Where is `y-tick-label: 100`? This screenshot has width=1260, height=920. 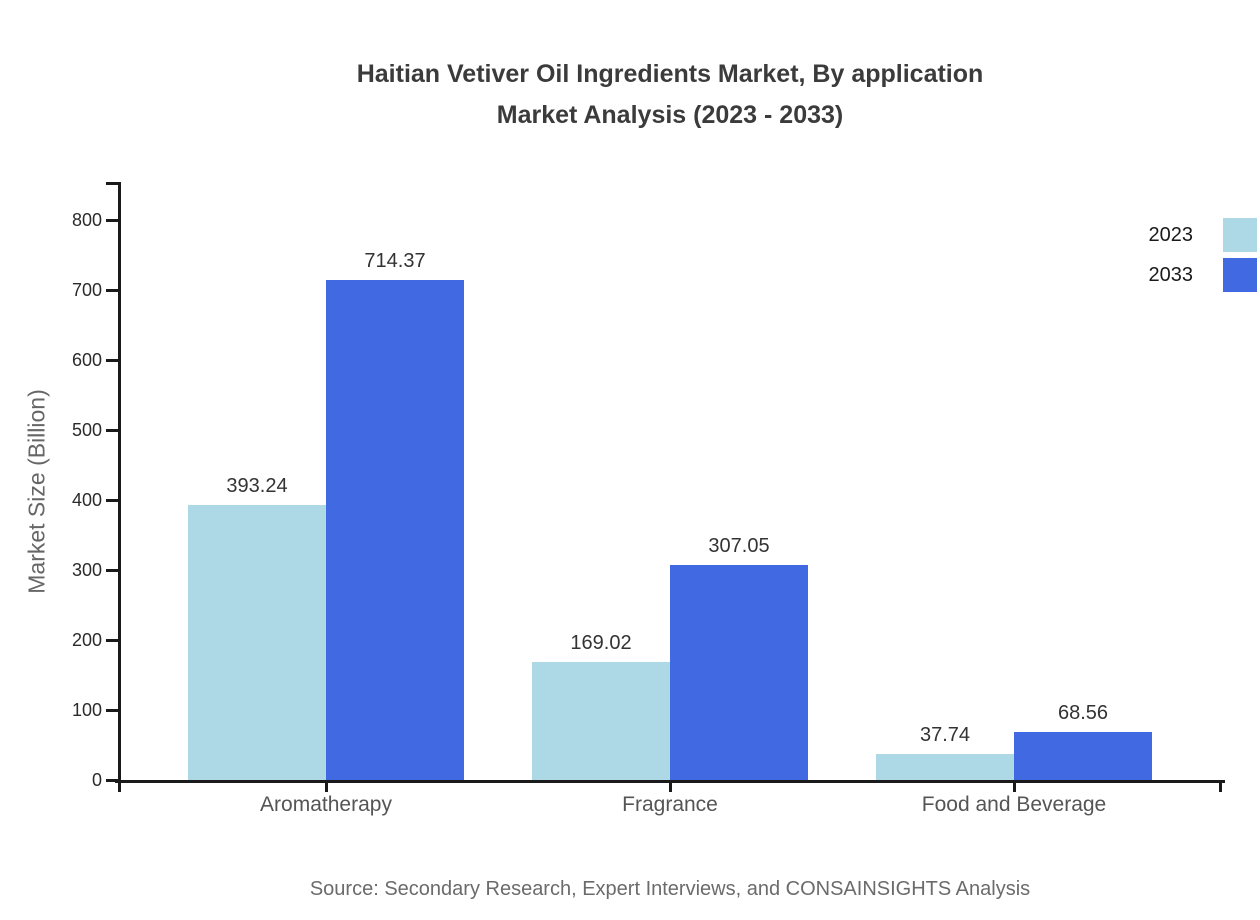 y-tick-label: 100 is located at coordinates (86, 710).